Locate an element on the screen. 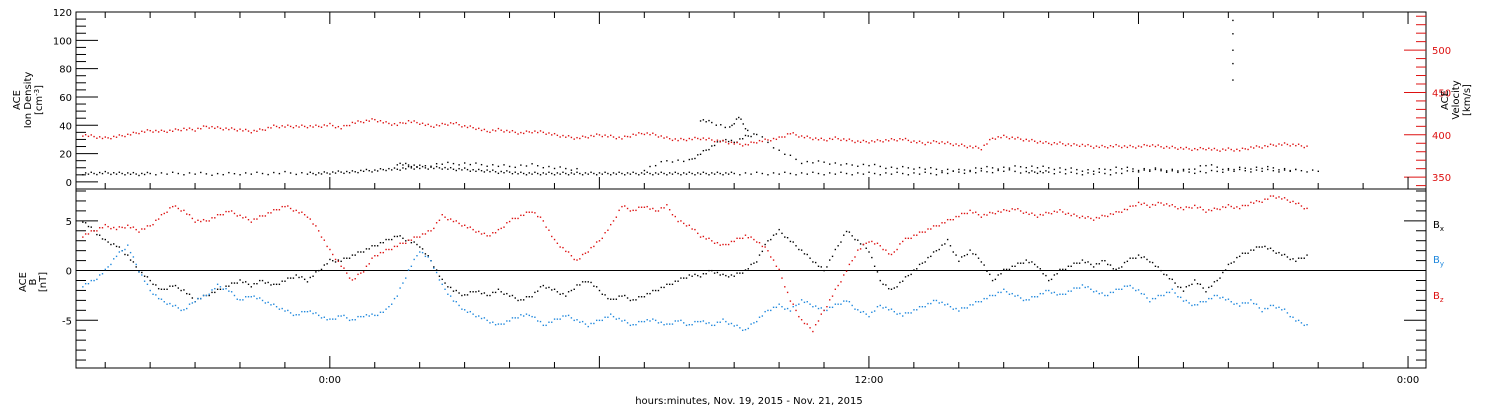  top-left-axis-title: ACE Ion Density [cm-3] is located at coordinates (28, 100).